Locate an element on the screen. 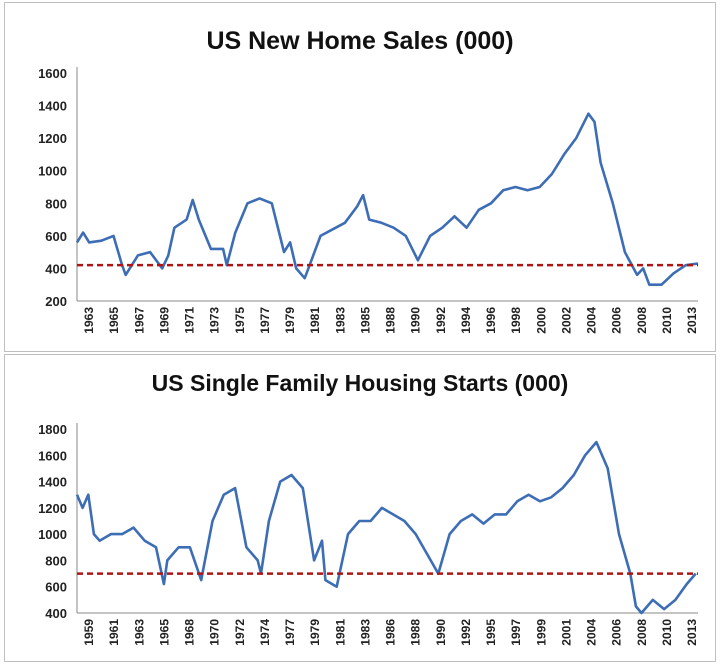 The width and height of the screenshot is (720, 666). x-tick-label: 2000 is located at coordinates (541, 320).